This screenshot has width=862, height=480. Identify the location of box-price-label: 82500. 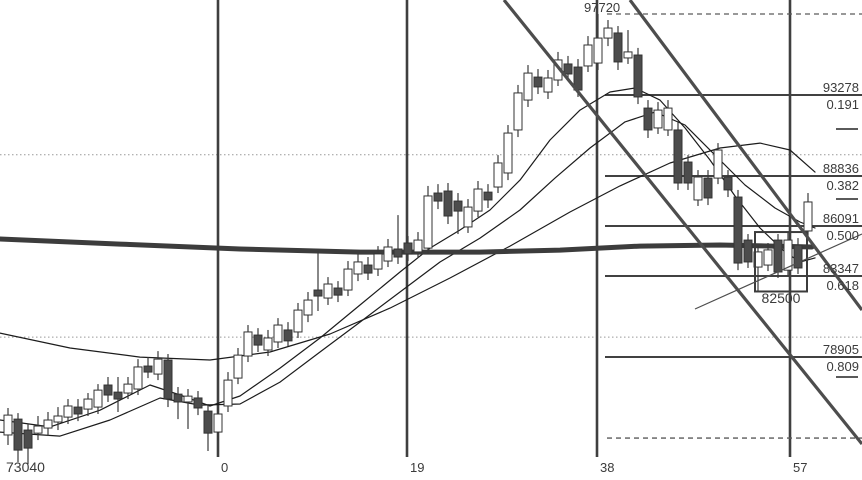
(781, 298).